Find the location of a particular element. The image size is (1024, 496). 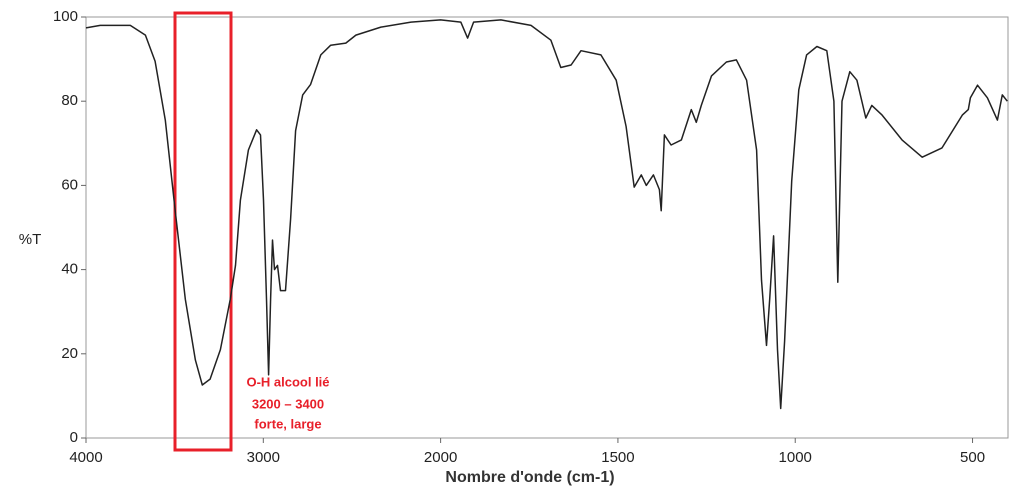

annotation: O-H alcool lié is located at coordinates (287, 381).